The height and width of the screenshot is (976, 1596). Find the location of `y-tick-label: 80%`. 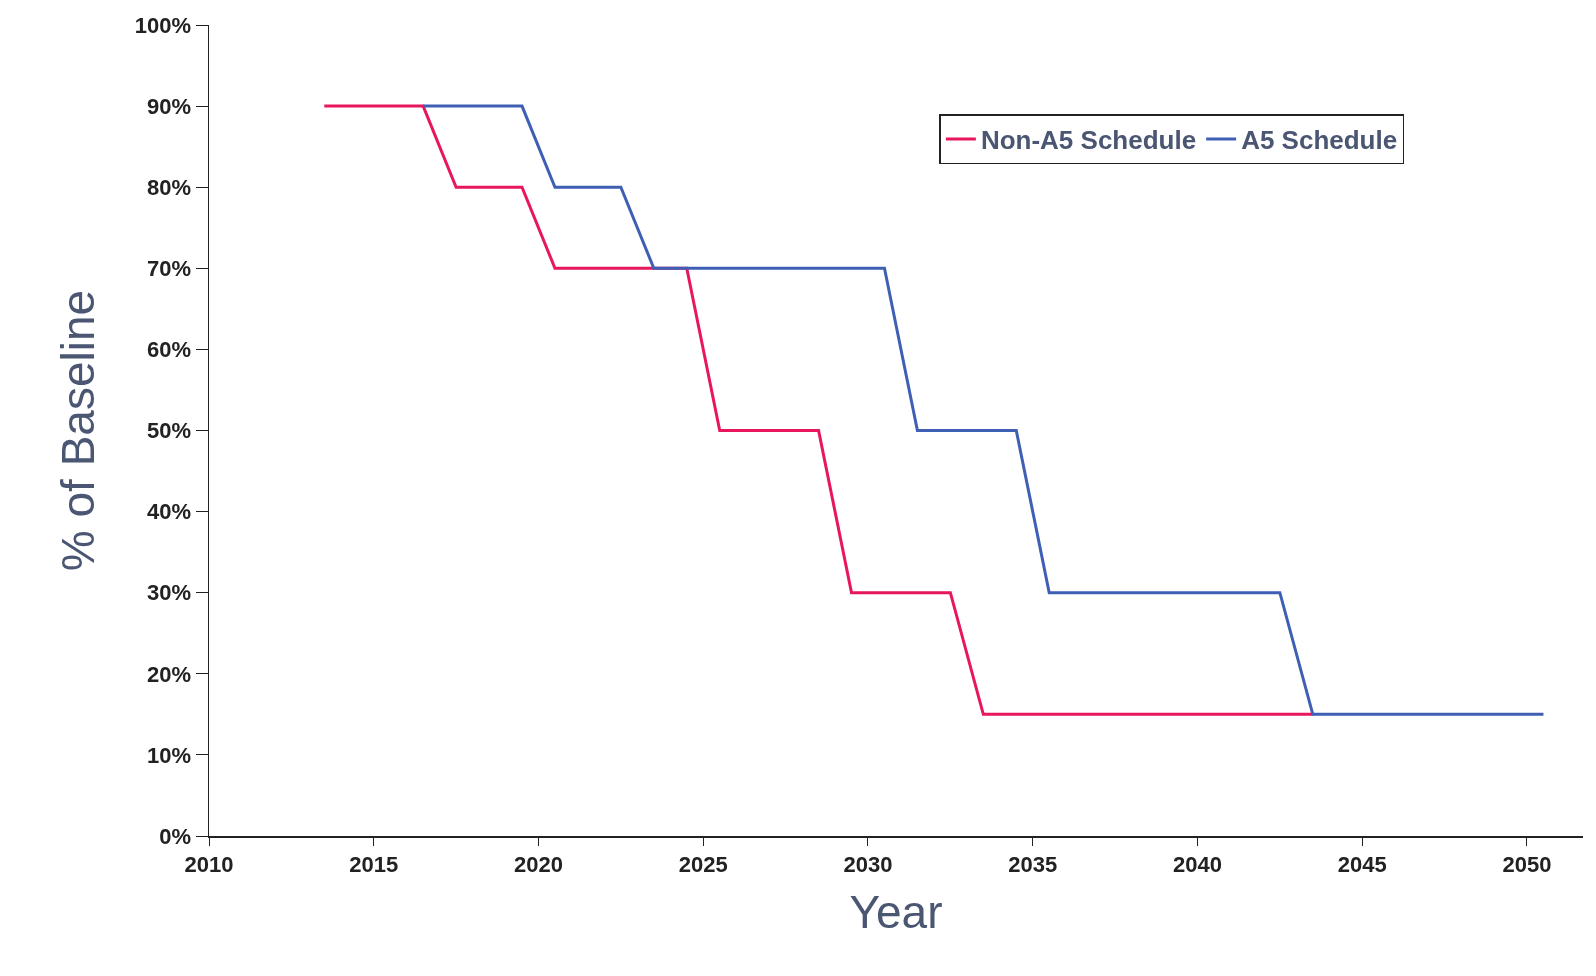

y-tick-label: 80% is located at coordinates (169, 187).